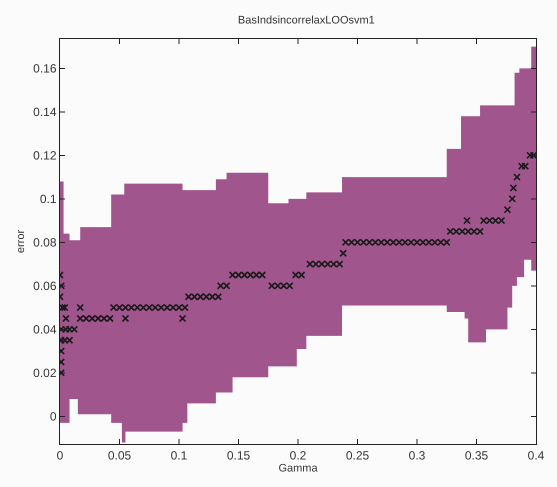 This screenshot has width=557, height=487. I want to click on x-tick-label: 0.25, so click(358, 455).